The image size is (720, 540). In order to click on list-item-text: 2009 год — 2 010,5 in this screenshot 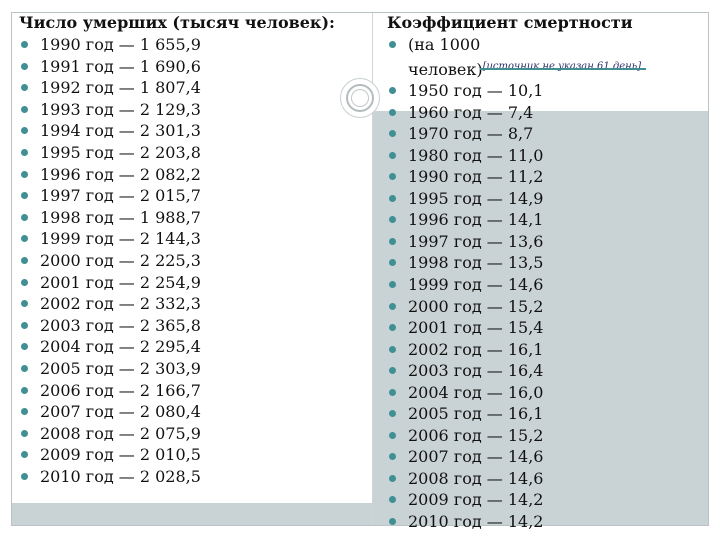, I will do `click(120, 455)`.